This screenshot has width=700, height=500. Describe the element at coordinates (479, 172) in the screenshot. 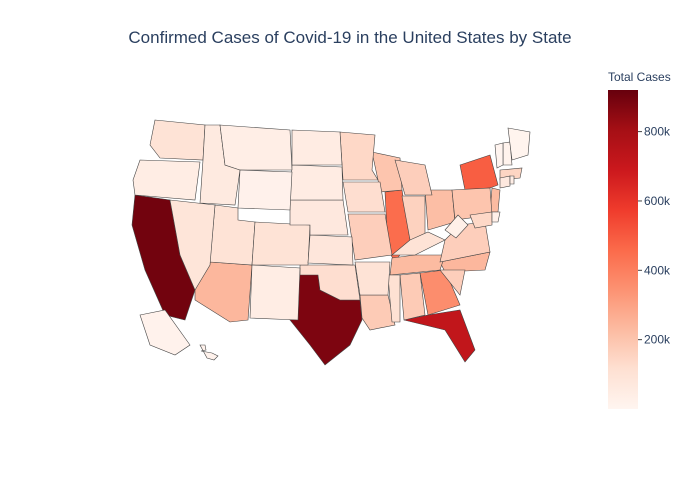

I see `state-ny` at that location.